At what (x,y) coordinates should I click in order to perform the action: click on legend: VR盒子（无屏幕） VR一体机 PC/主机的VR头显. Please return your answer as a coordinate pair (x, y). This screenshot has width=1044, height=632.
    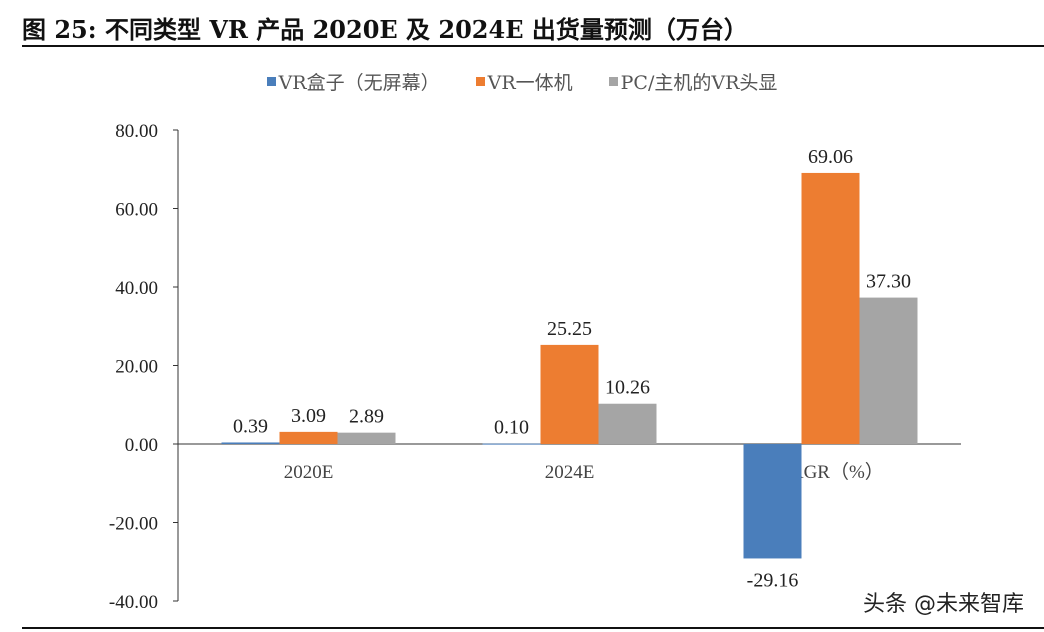
    Looking at the image, I should click on (522, 81).